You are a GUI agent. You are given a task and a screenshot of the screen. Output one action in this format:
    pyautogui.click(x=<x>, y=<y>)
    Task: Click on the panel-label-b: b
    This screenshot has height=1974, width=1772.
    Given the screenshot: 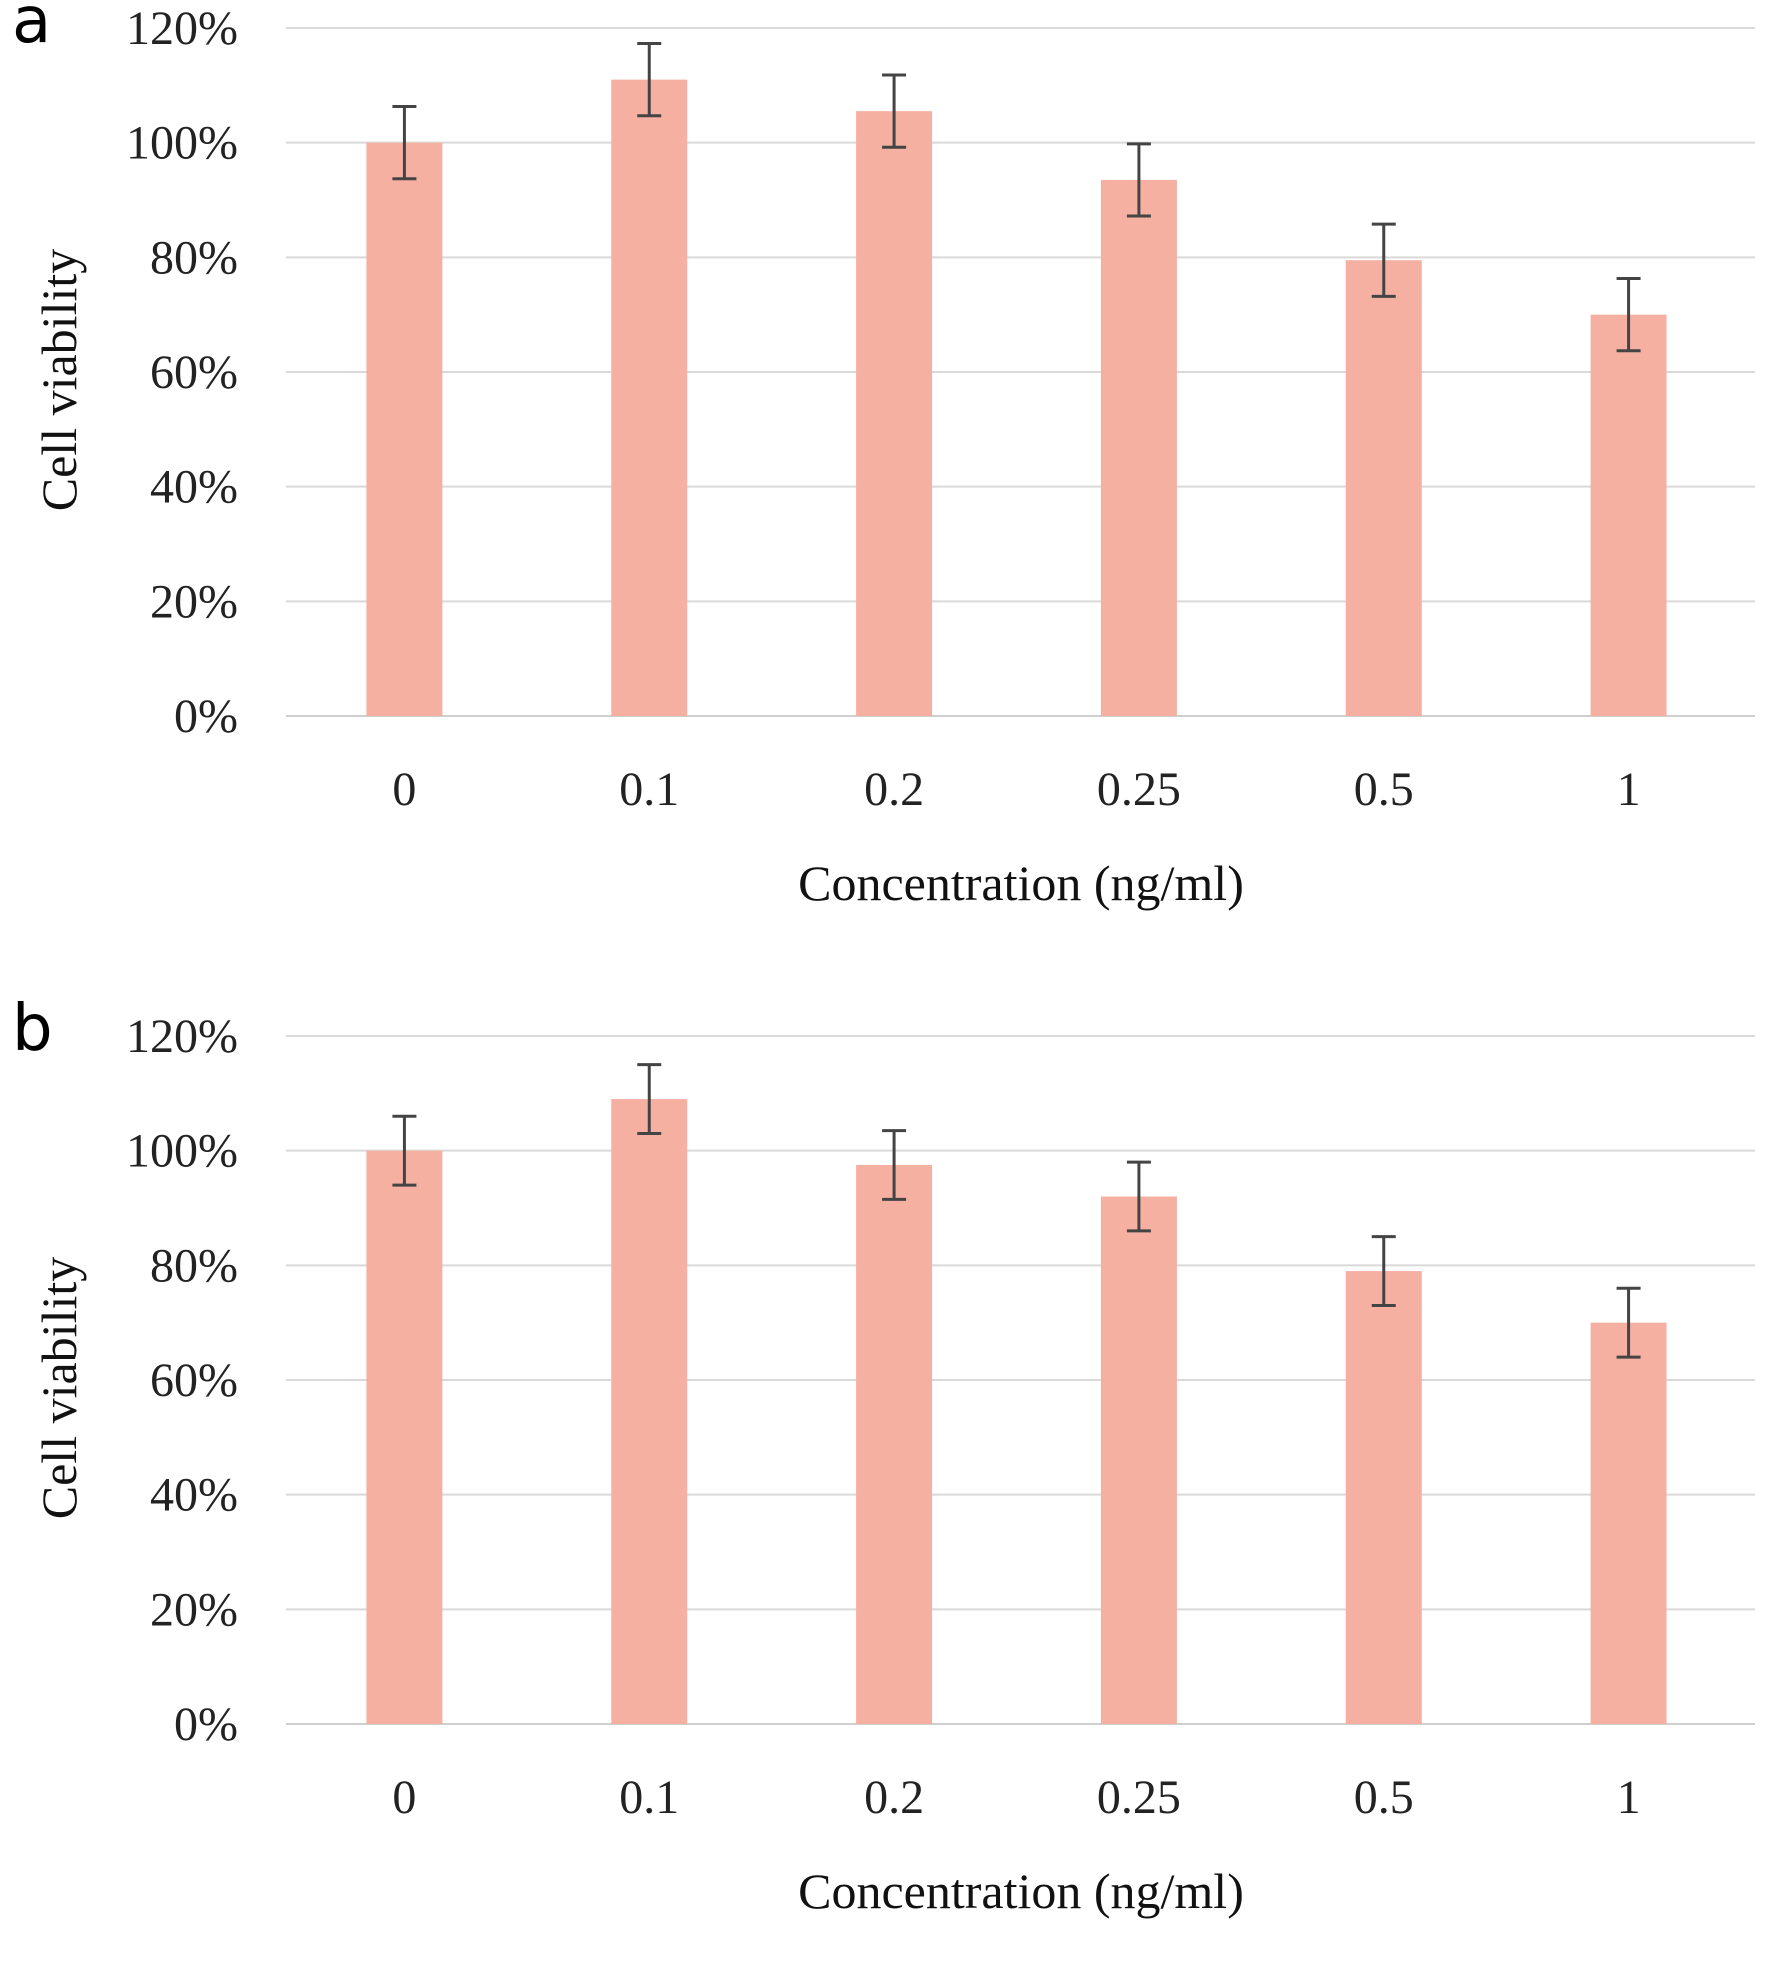 What is the action you would take?
    pyautogui.click(x=32, y=1029)
    